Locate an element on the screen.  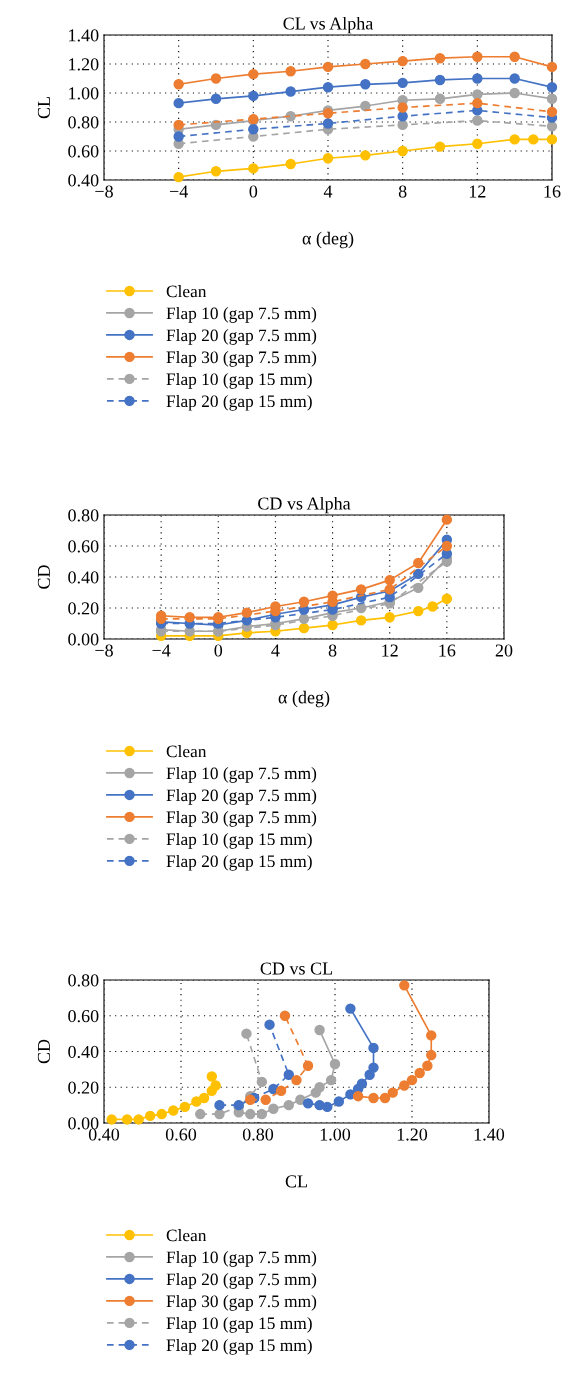
x-tick-label: 0.60 is located at coordinates (181, 1134).